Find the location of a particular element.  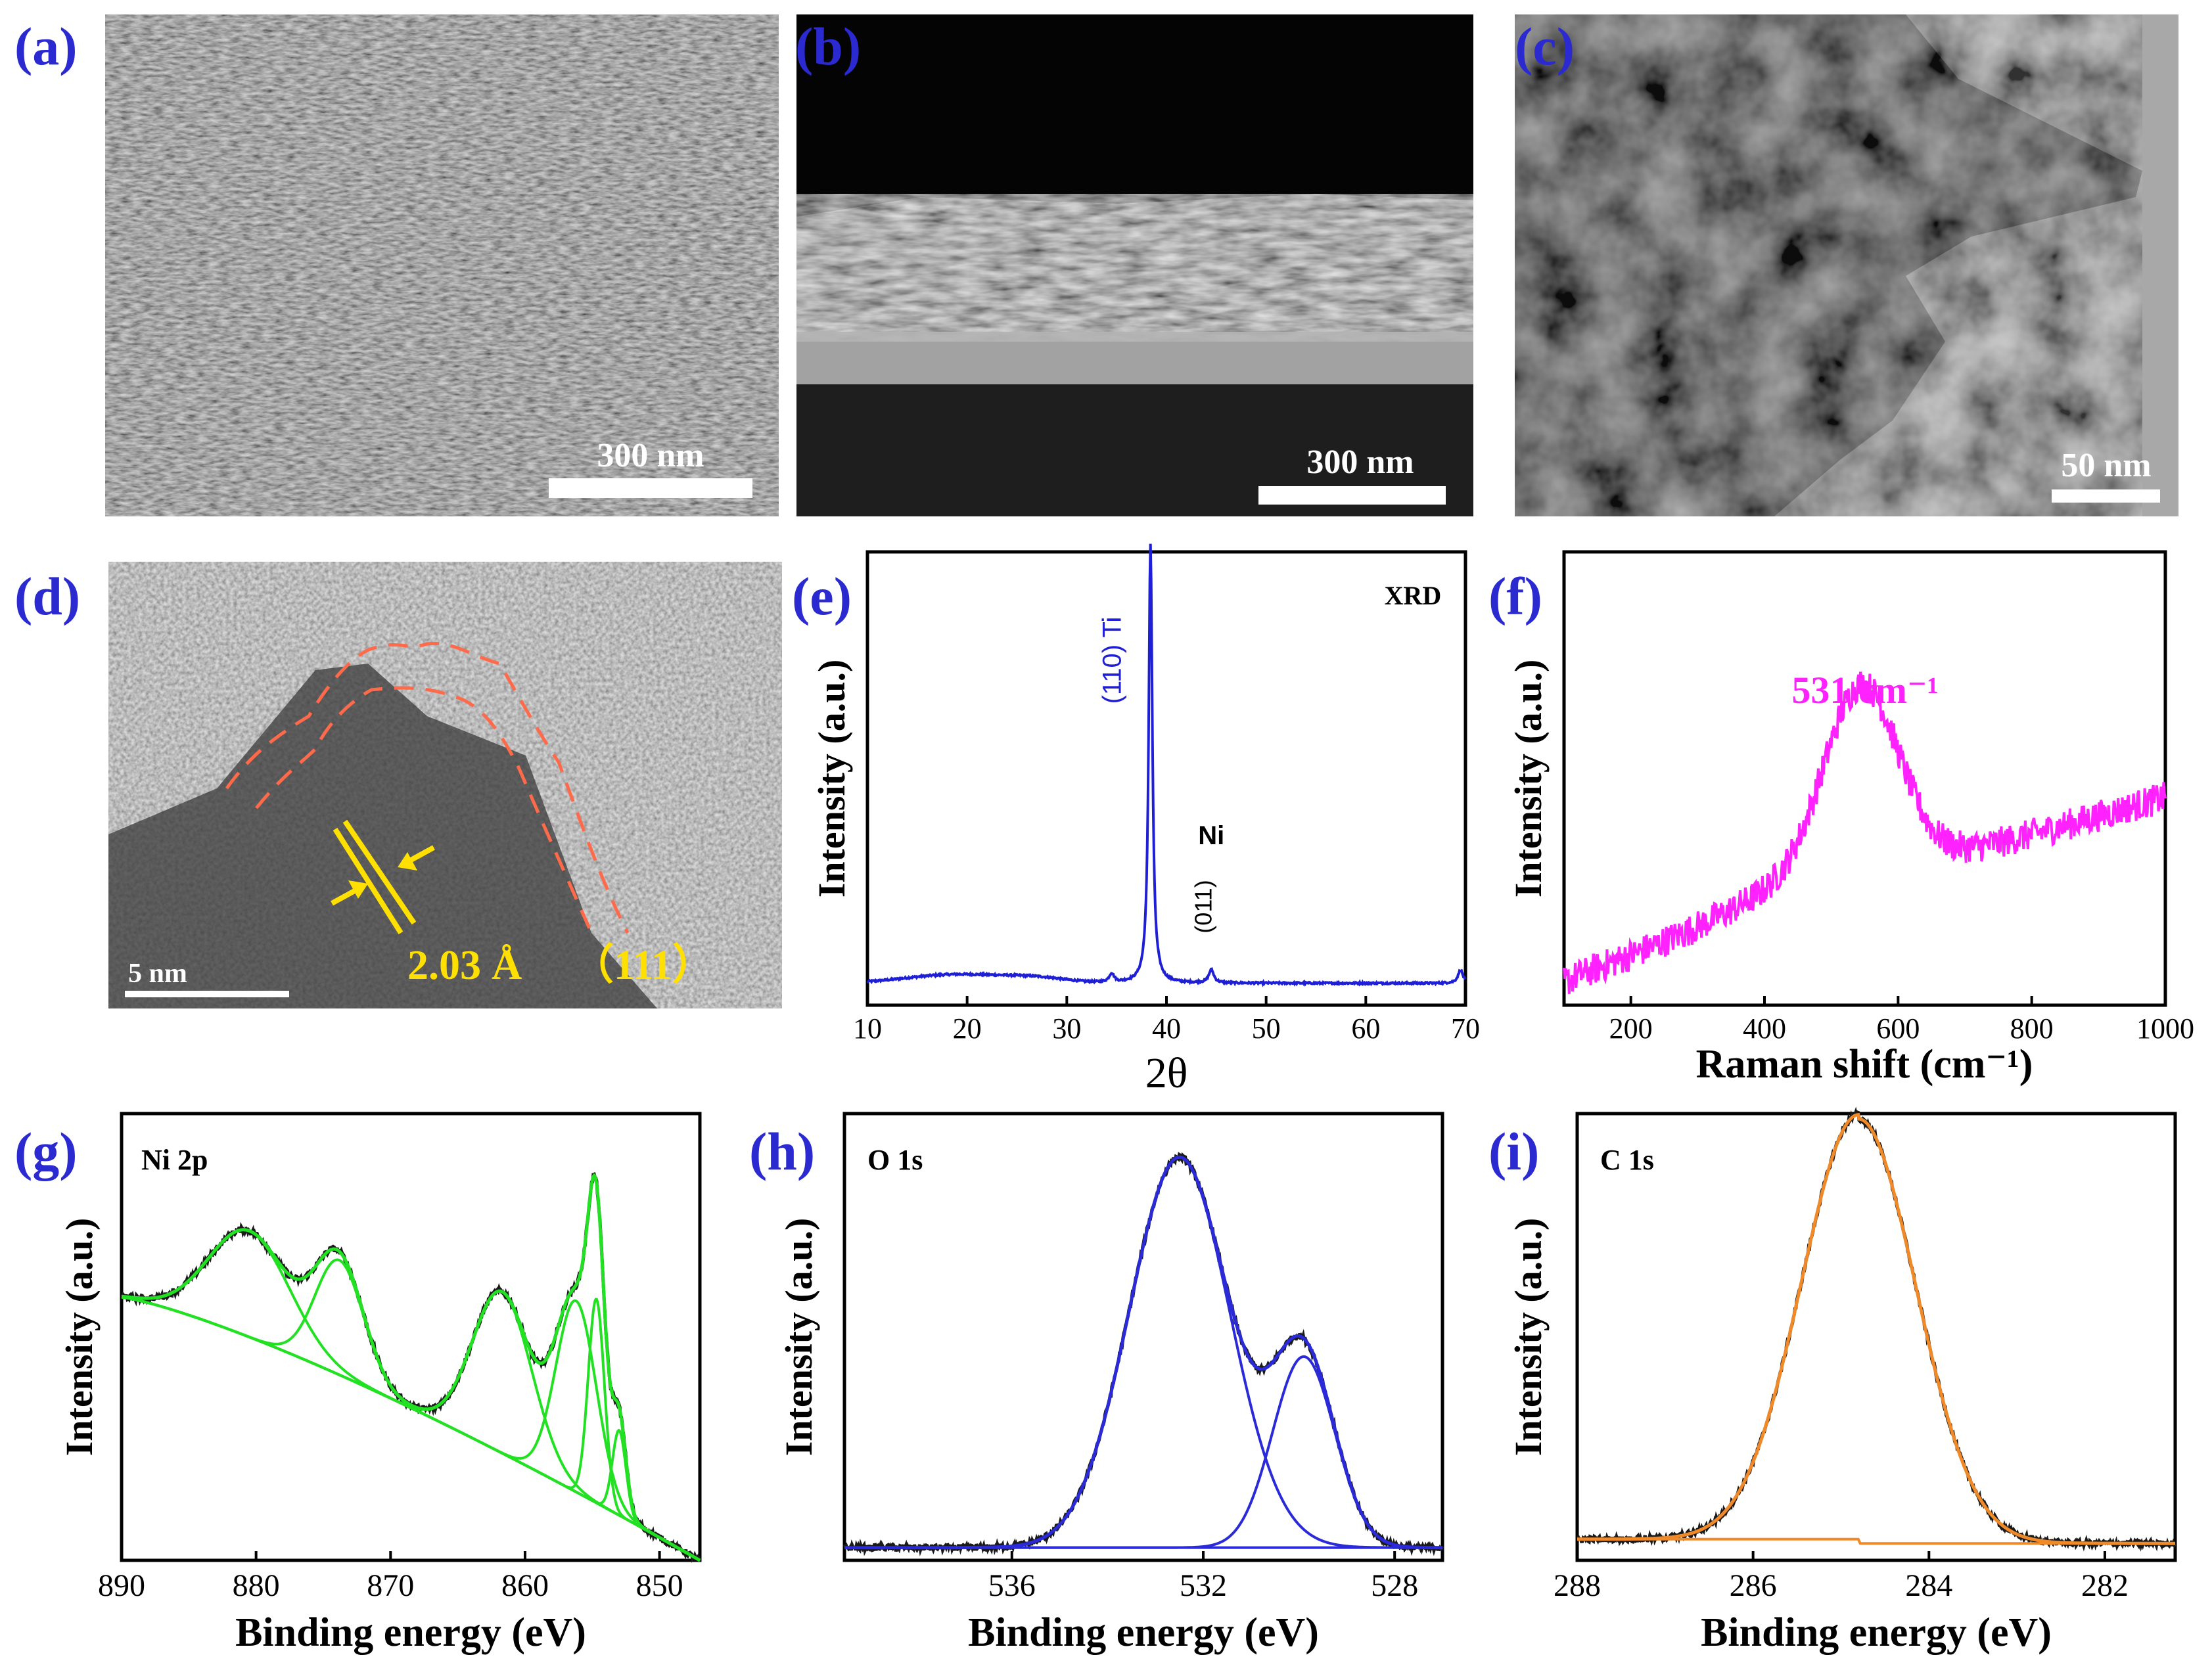

x-ticks-f: 200 400 600 800 1000 is located at coordinates (1901, 1020).